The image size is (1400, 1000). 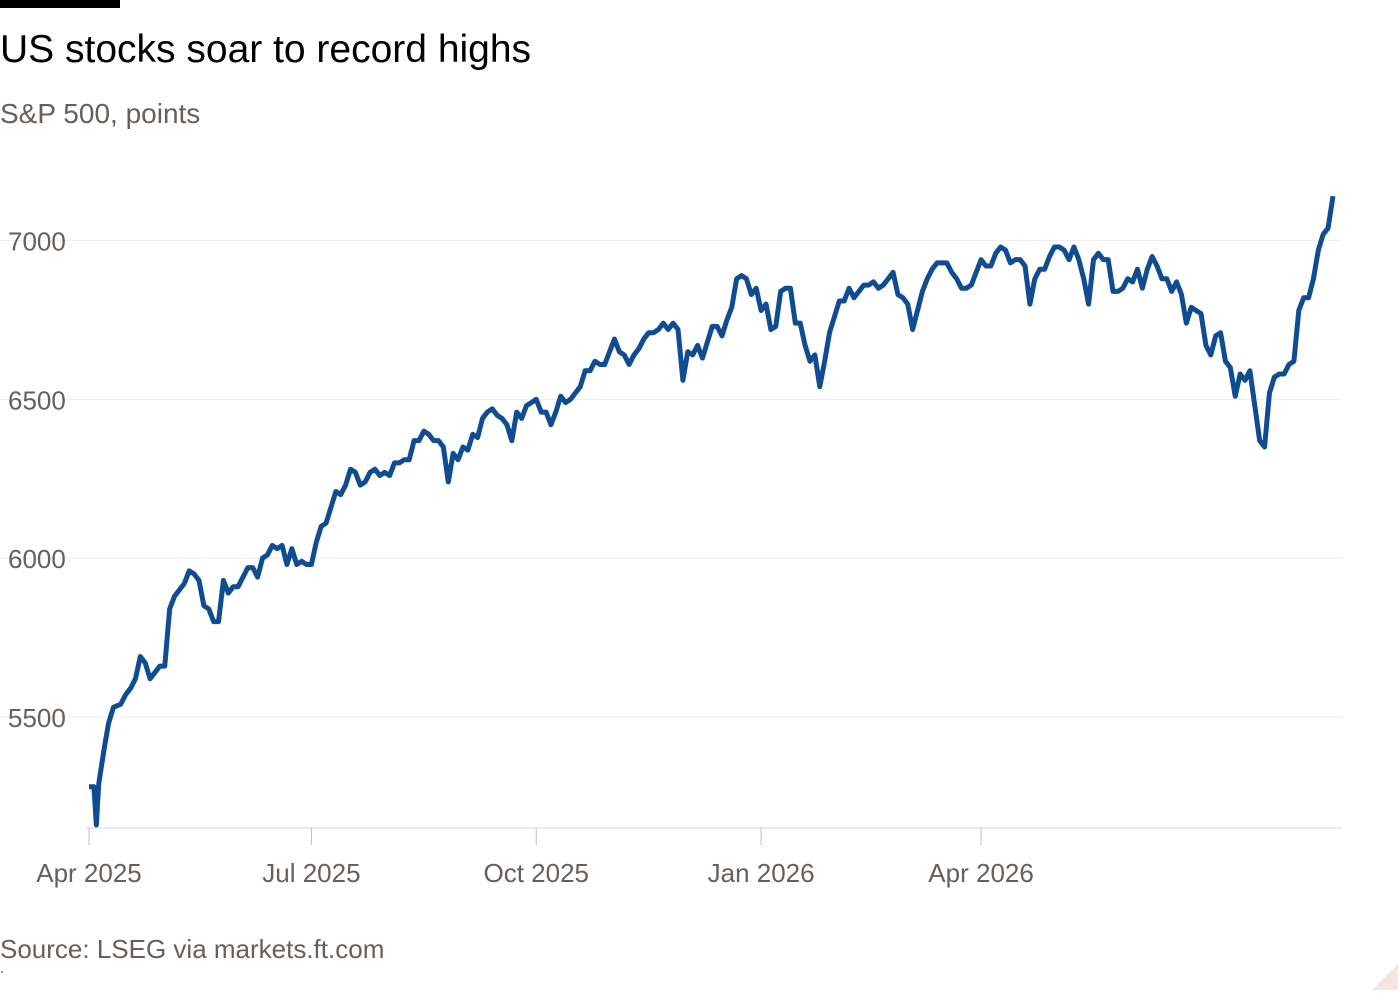 I want to click on ft-corner-mark, so click(x=1385, y=977).